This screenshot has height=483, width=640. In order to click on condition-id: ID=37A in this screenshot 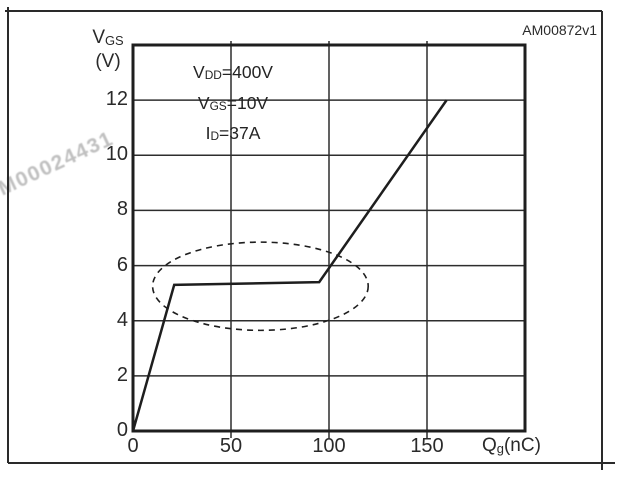, I will do `click(233, 134)`.